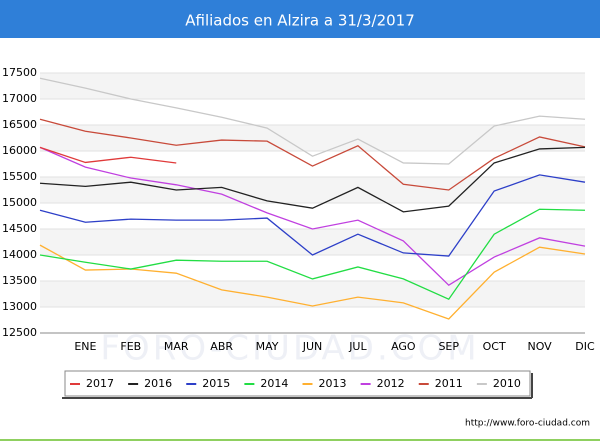 Image resolution: width=600 pixels, height=443 pixels. What do you see at coordinates (176, 346) in the screenshot?
I see `x-tick-label: MAR` at bounding box center [176, 346].